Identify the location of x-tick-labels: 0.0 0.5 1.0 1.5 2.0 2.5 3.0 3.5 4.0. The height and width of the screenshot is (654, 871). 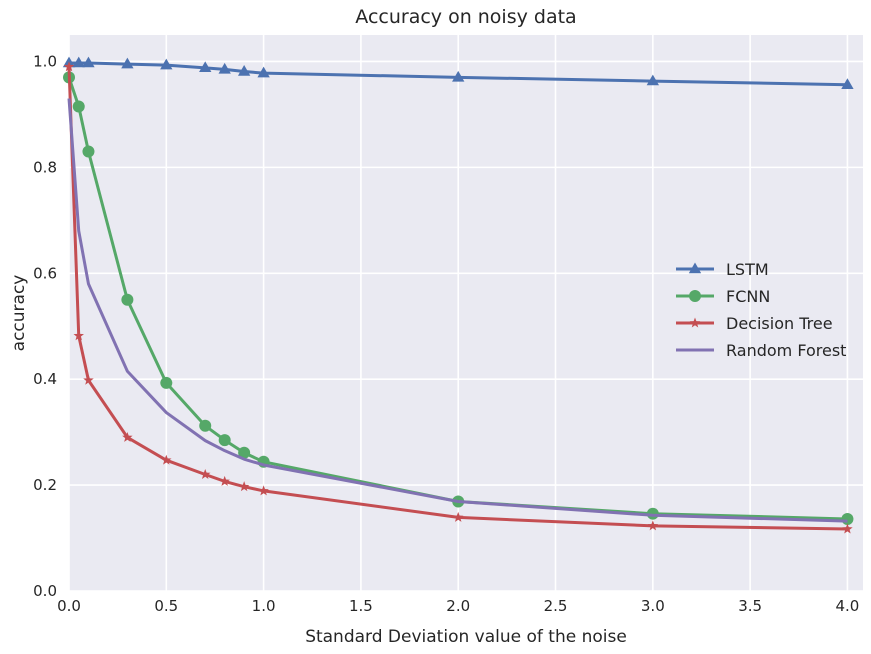
(458, 606).